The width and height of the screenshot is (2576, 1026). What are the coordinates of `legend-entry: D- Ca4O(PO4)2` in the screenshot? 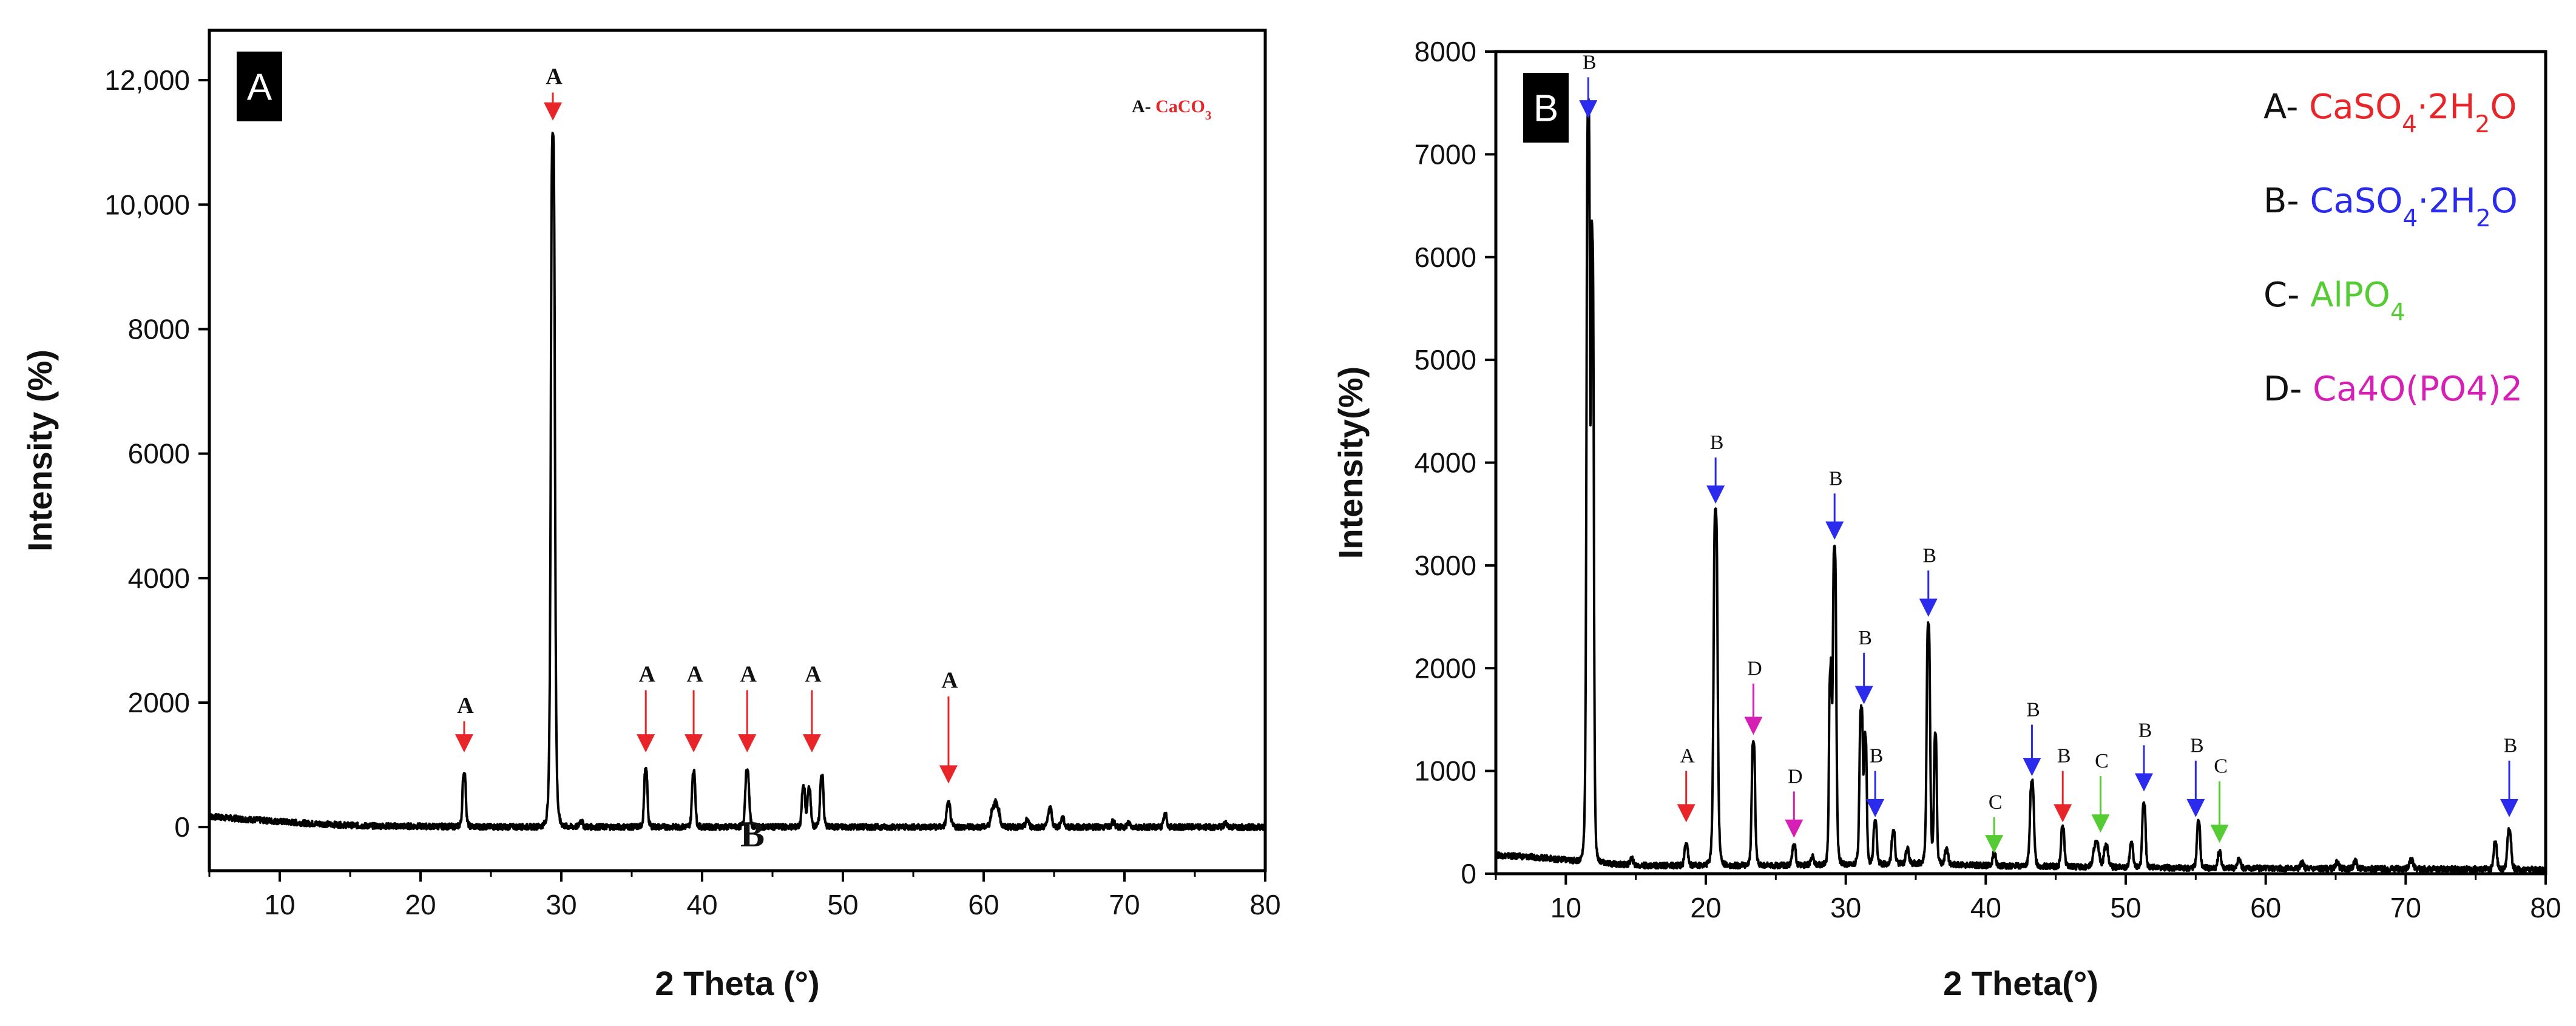 It's located at (2393, 389).